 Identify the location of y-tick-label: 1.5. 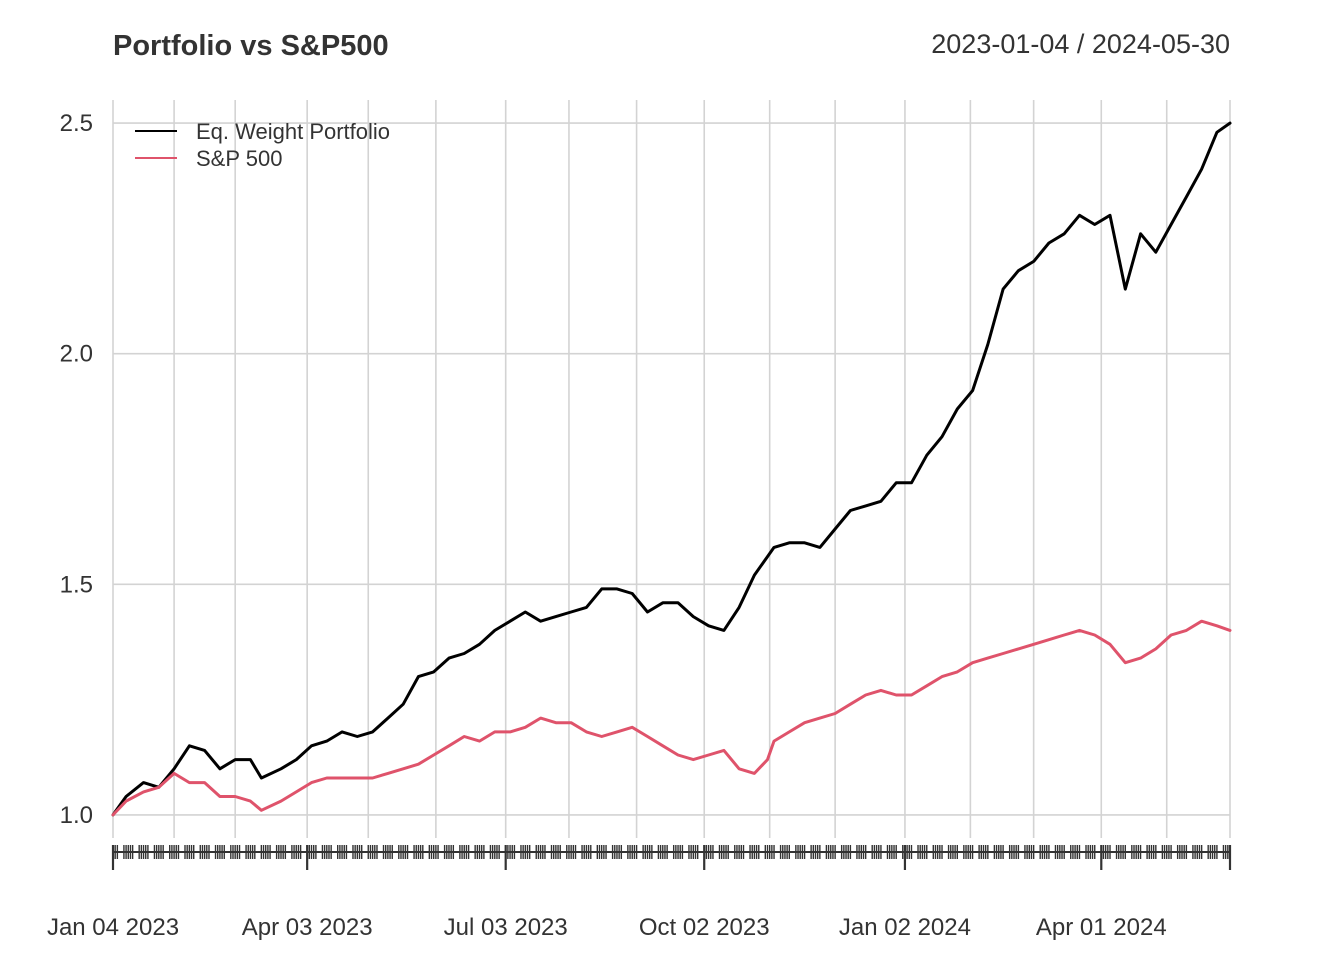
(76, 584).